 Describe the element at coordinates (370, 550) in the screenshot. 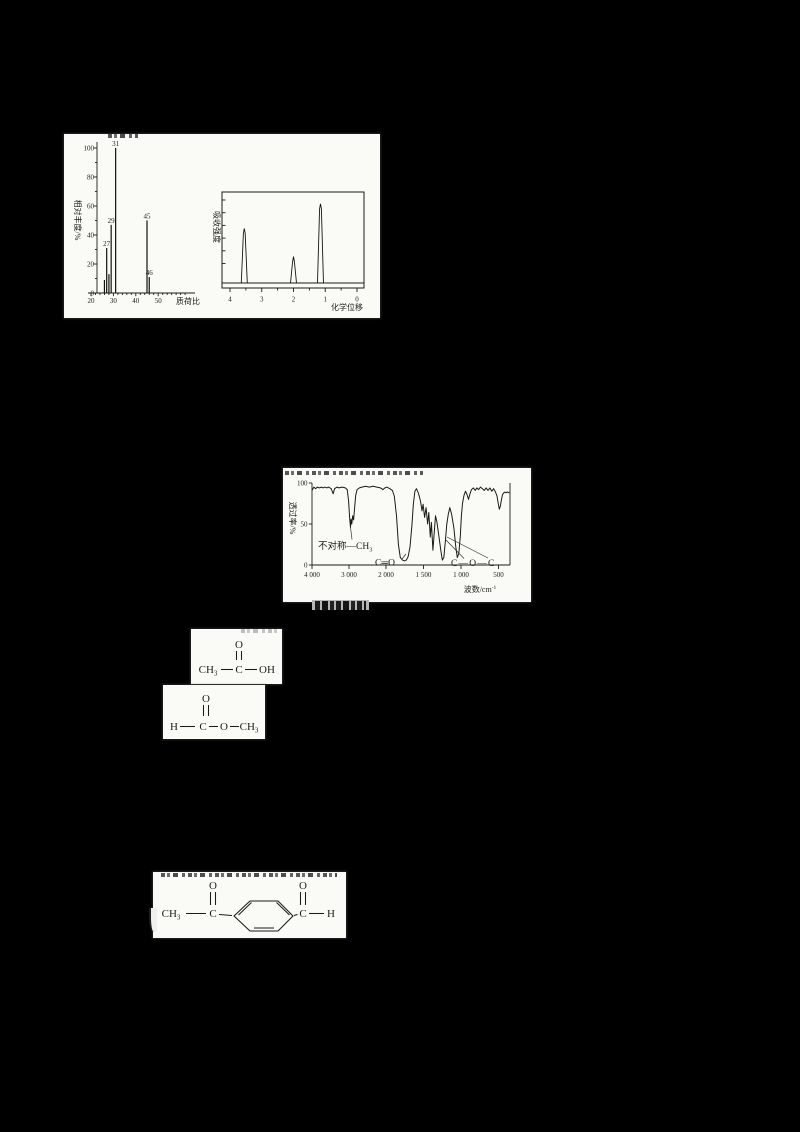

I see `asym-ch3-sub: 3` at that location.